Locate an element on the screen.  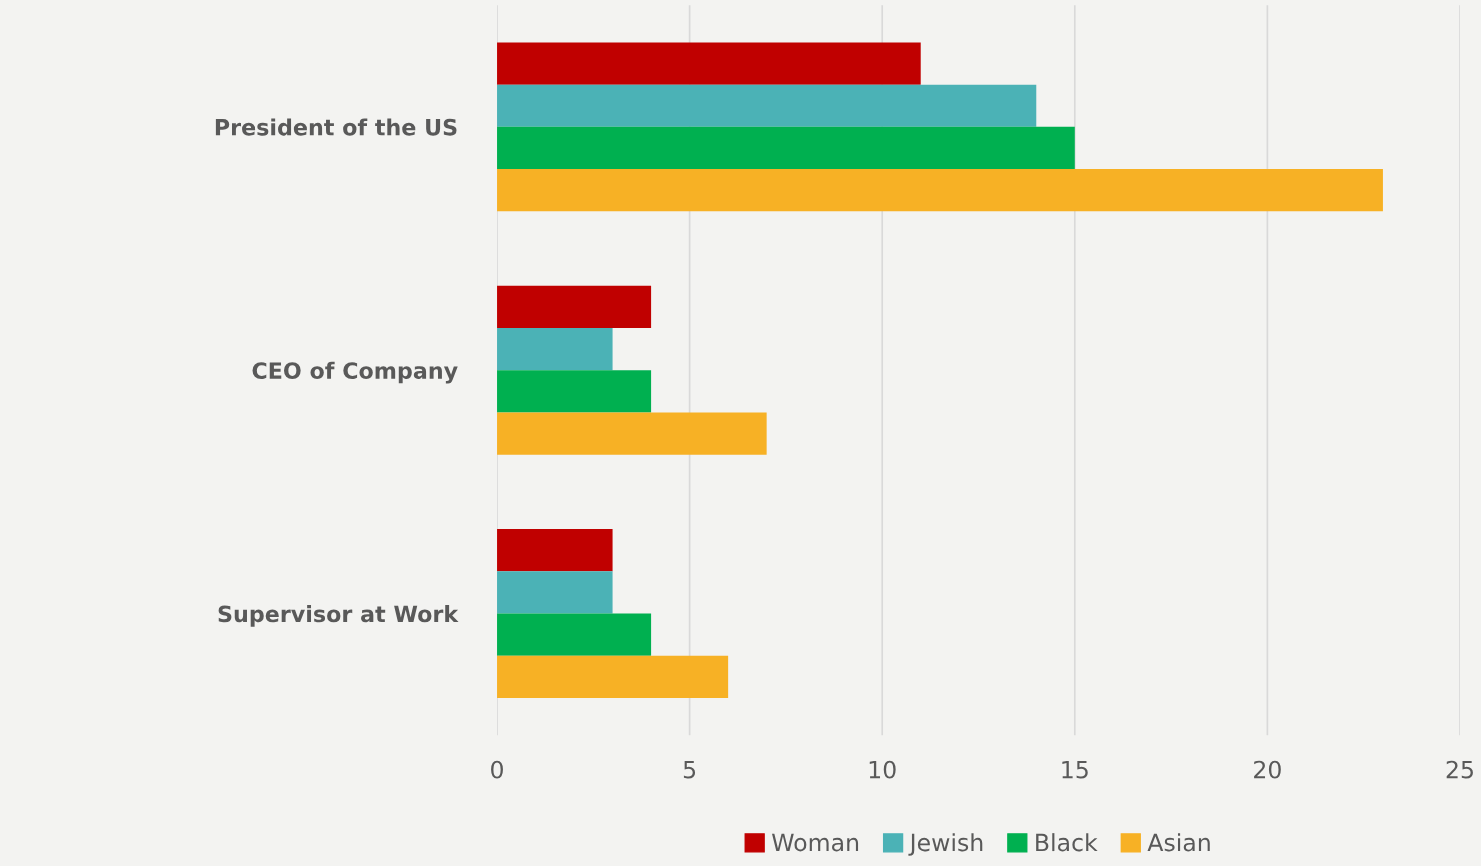
y-tick-label: Supervisor at Work is located at coordinates (338, 616).